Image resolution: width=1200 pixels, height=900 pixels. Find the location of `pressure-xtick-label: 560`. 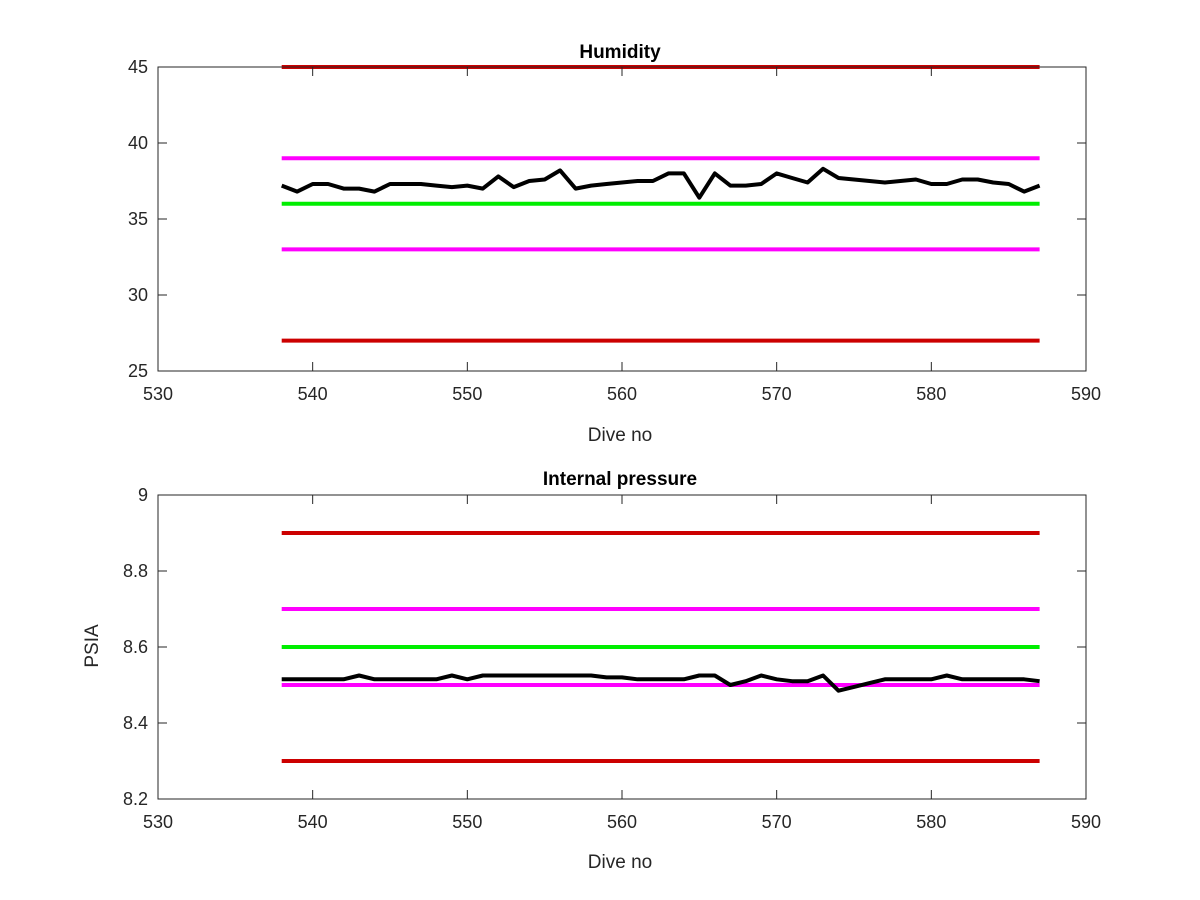

pressure-xtick-label: 560 is located at coordinates (622, 822).